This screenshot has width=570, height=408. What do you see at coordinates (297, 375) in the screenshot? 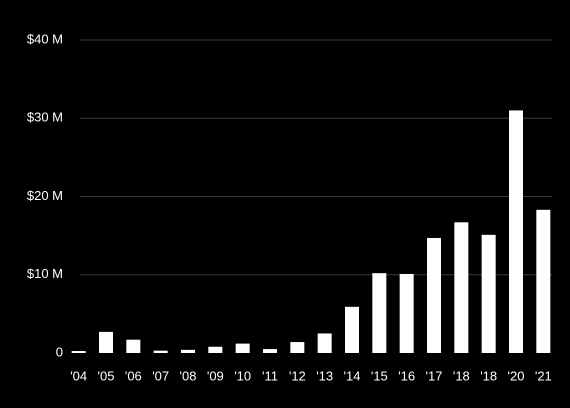
I see `x-tick-label: '12` at bounding box center [297, 375].